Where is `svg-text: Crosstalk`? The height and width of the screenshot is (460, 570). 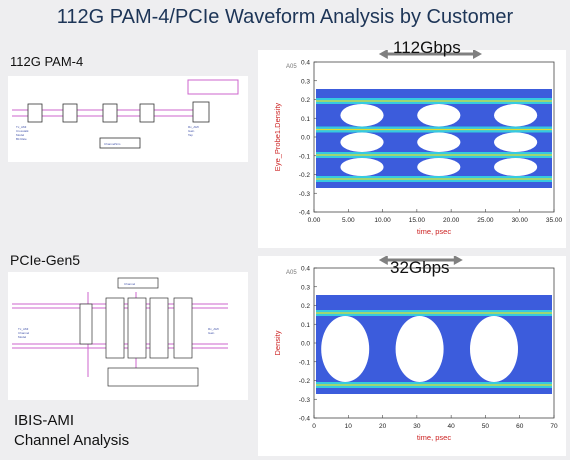
svg-text: Crosstalk is located at coordinates (22, 131).